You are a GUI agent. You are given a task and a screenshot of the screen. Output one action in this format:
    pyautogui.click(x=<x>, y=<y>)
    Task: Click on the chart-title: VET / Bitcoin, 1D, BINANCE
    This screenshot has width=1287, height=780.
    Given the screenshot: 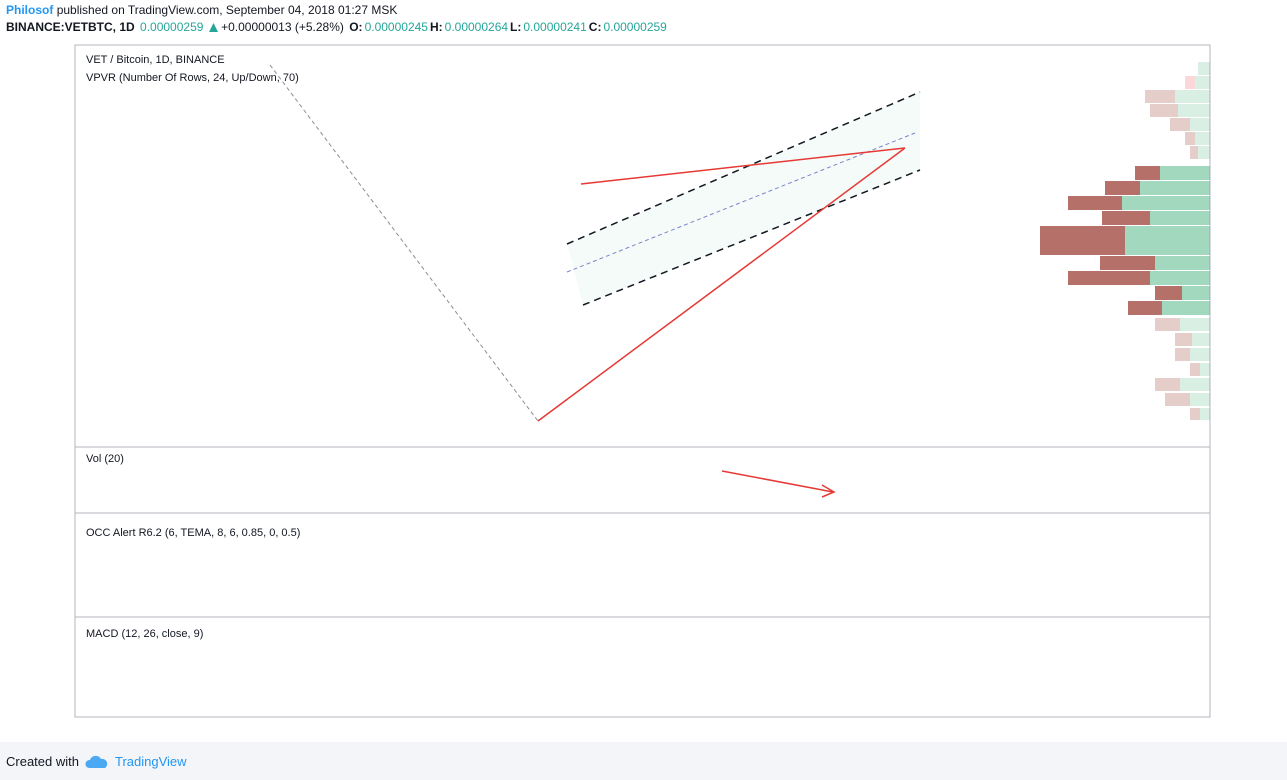 What is the action you would take?
    pyautogui.click(x=155, y=60)
    